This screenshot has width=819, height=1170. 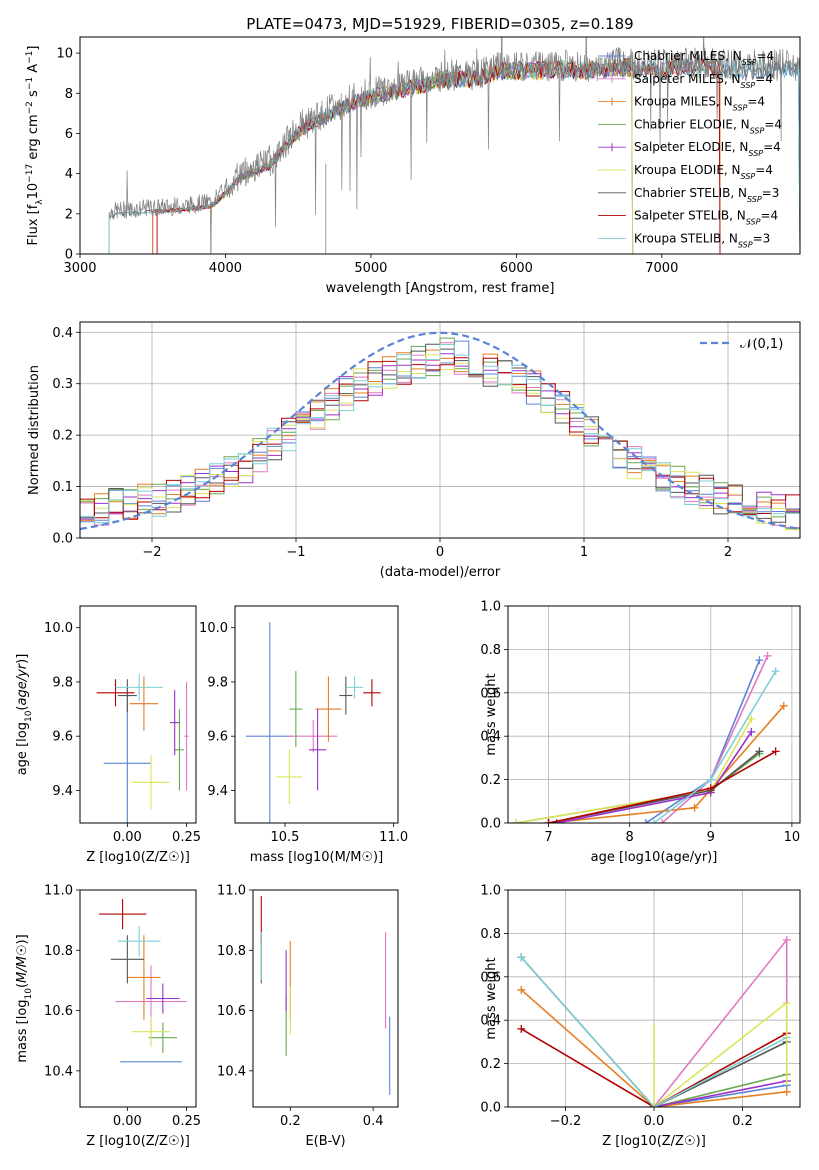 What do you see at coordinates (490, 934) in the screenshot?
I see `y-tick-label: 0.8` at bounding box center [490, 934].